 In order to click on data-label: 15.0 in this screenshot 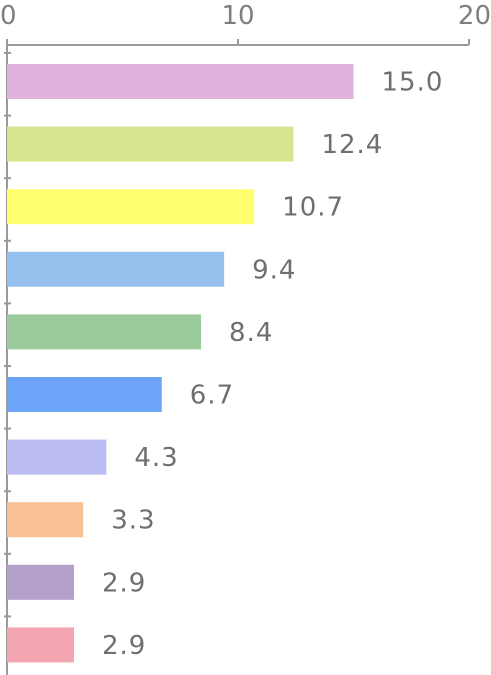, I will do `click(413, 83)`.